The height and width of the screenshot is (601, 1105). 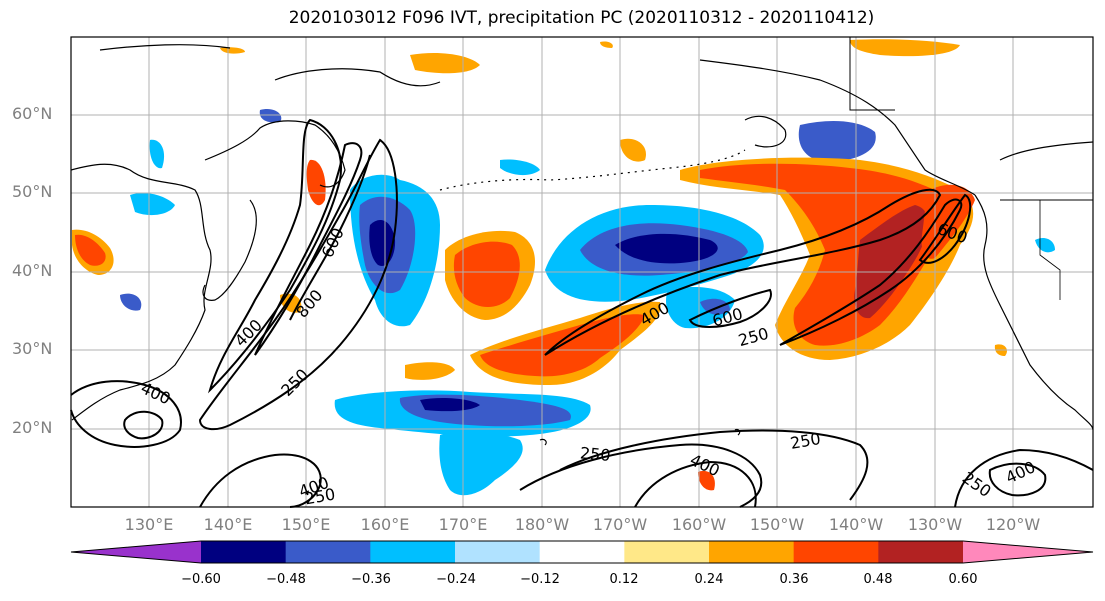 I want to click on lon-label: 140°E, so click(x=228, y=524).